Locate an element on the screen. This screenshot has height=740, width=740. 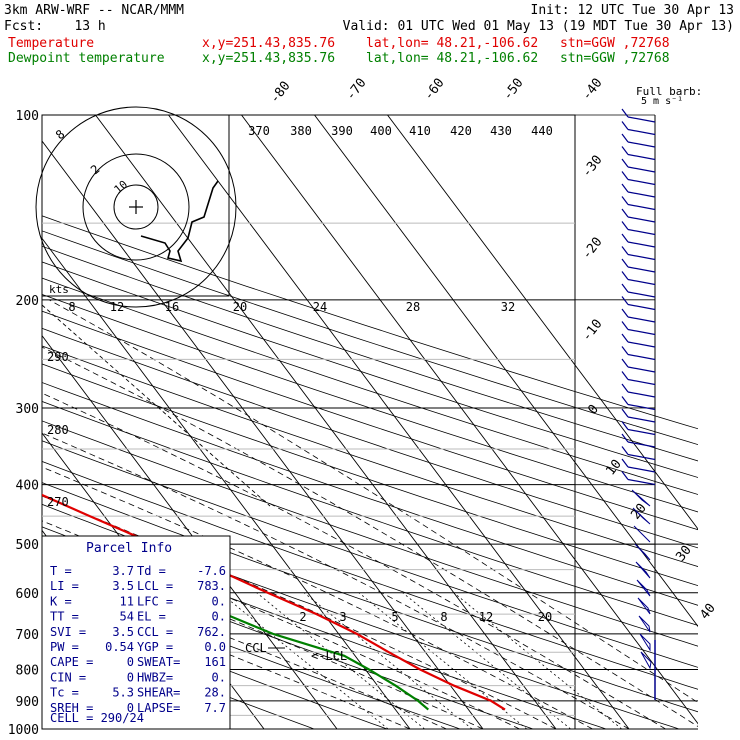
parcel-row-label: PW = is located at coordinates (64, 647).